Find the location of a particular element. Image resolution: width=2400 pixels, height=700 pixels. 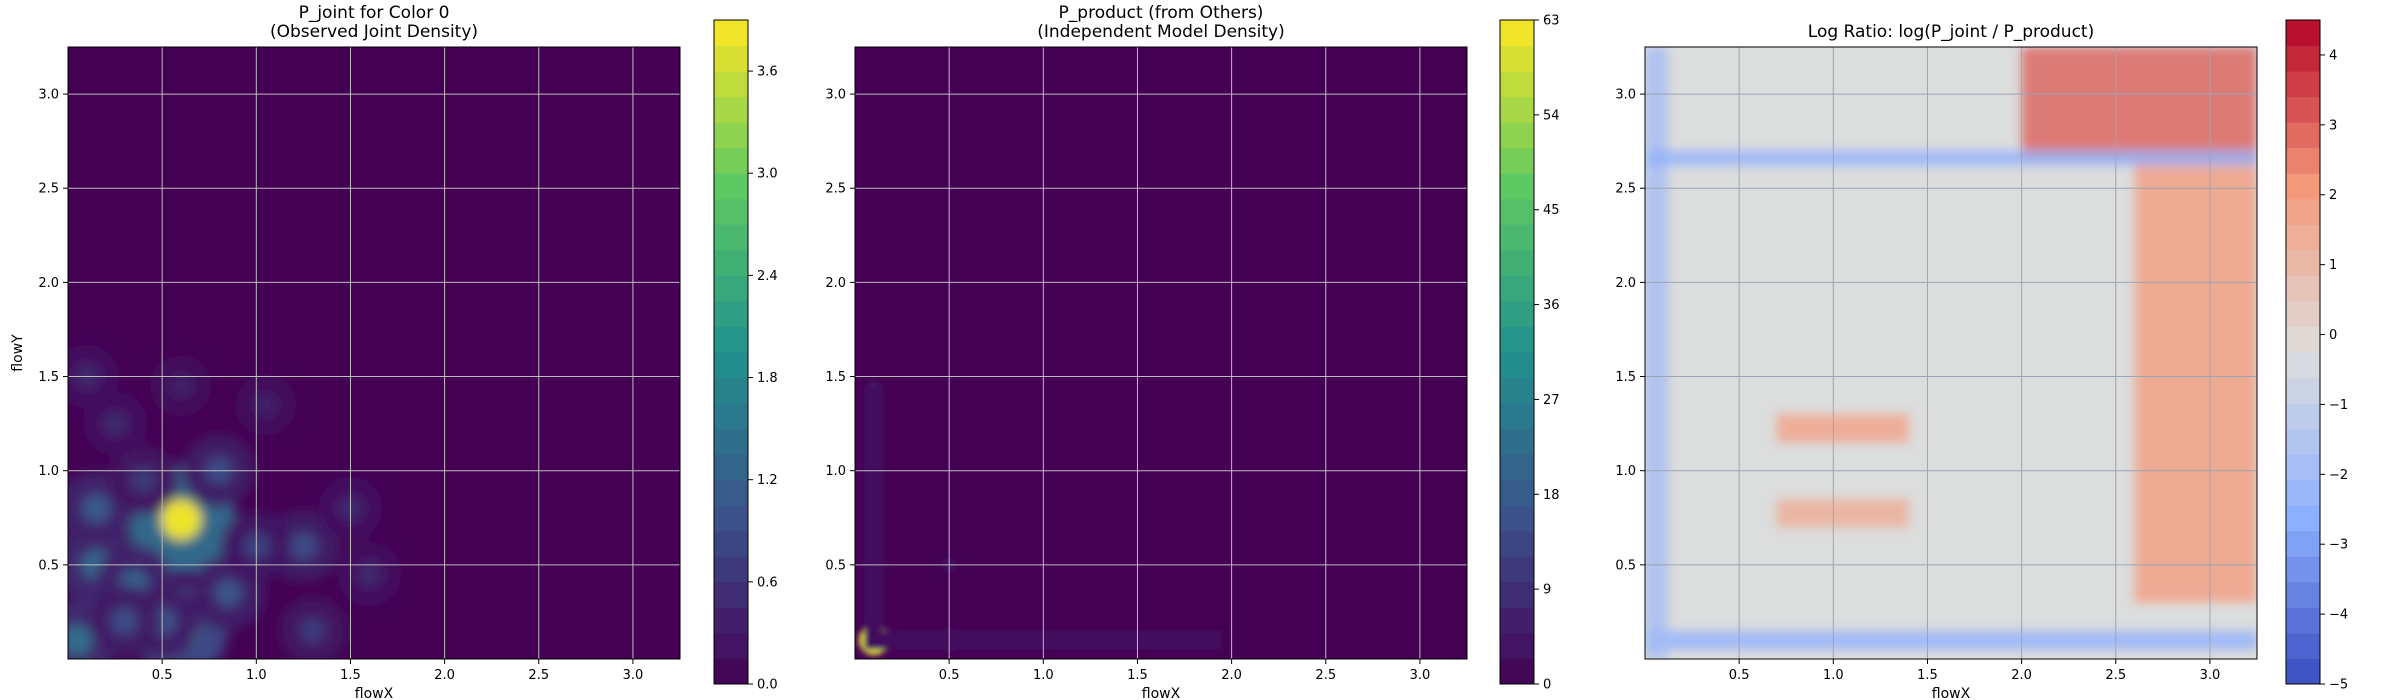

colorbar-tick-label-3: −2 is located at coordinates (2338, 475).